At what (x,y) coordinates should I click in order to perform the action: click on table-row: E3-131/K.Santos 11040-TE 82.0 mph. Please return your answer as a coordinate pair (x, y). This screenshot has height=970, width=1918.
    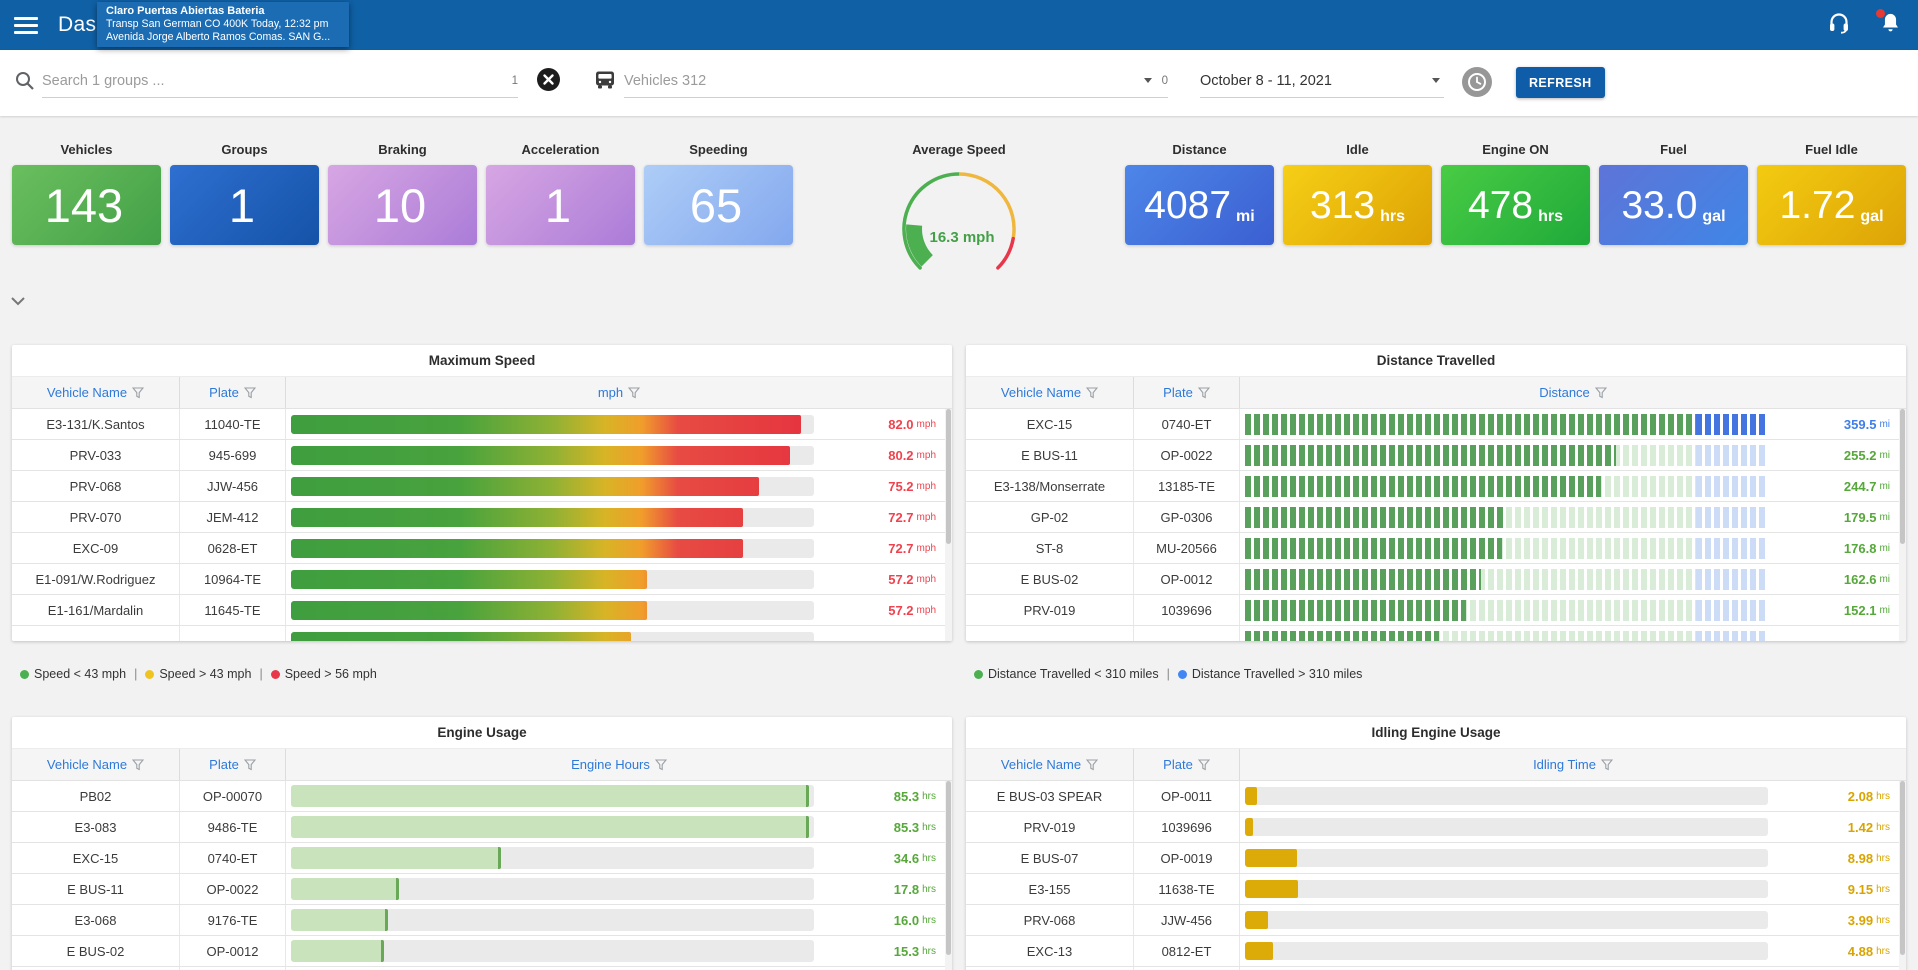
    Looking at the image, I should click on (482, 424).